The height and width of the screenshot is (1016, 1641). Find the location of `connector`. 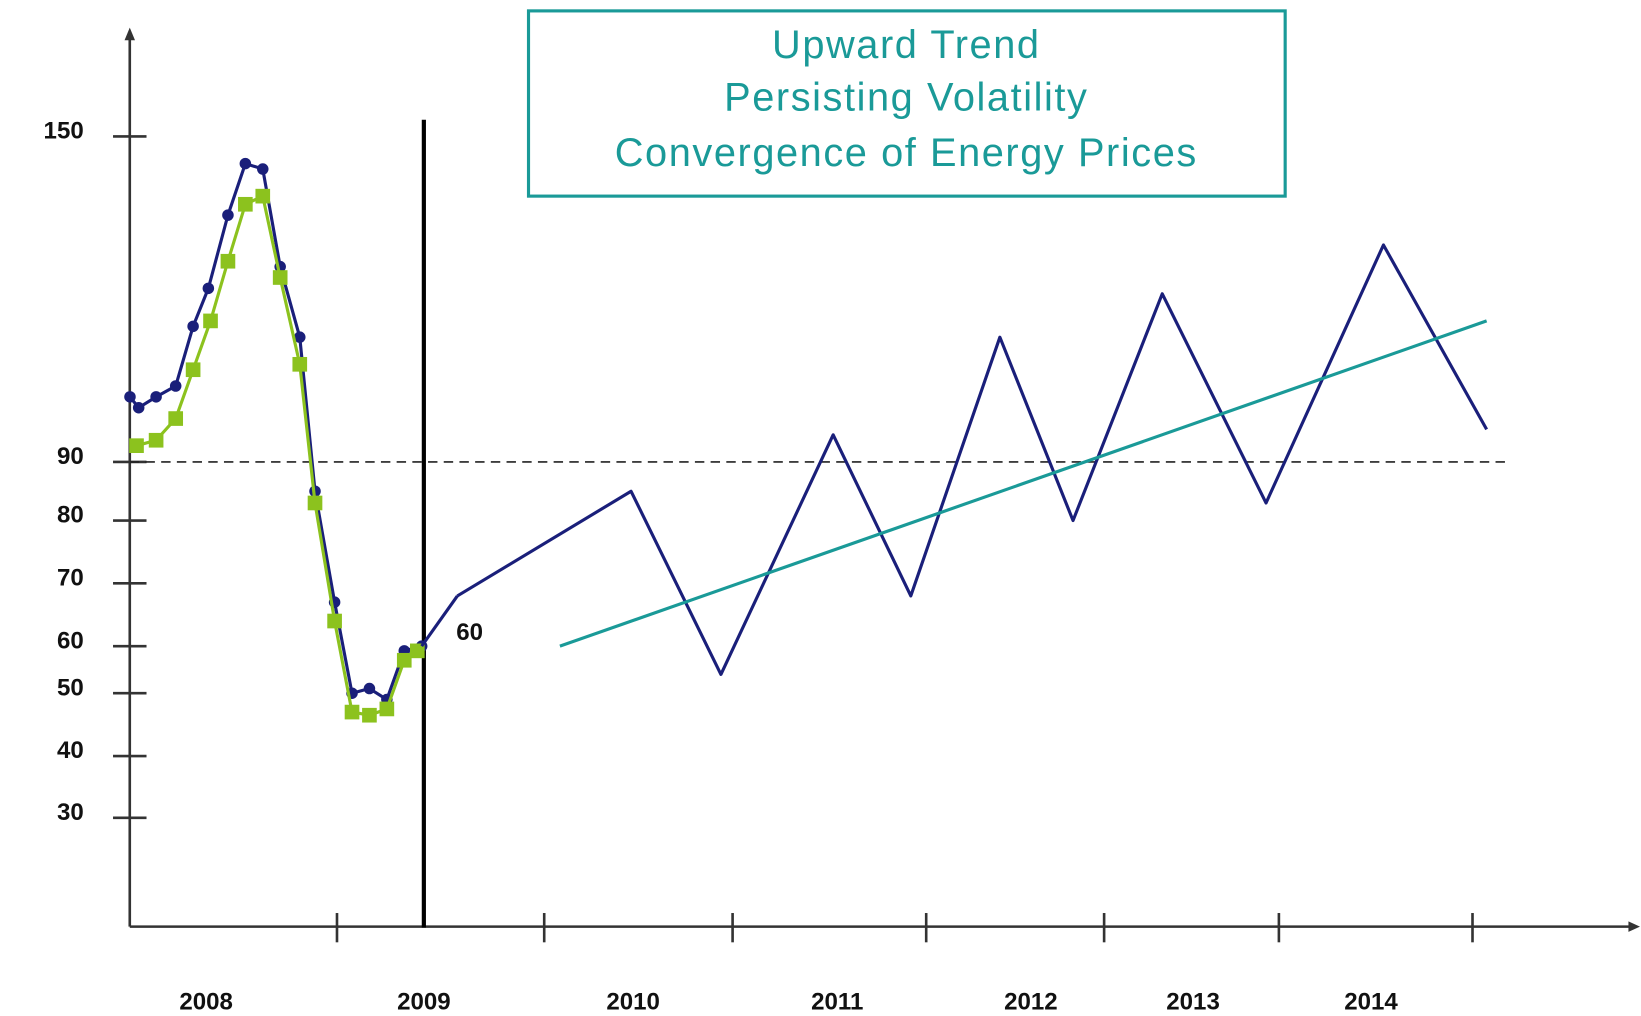

connector is located at coordinates (439, 621).